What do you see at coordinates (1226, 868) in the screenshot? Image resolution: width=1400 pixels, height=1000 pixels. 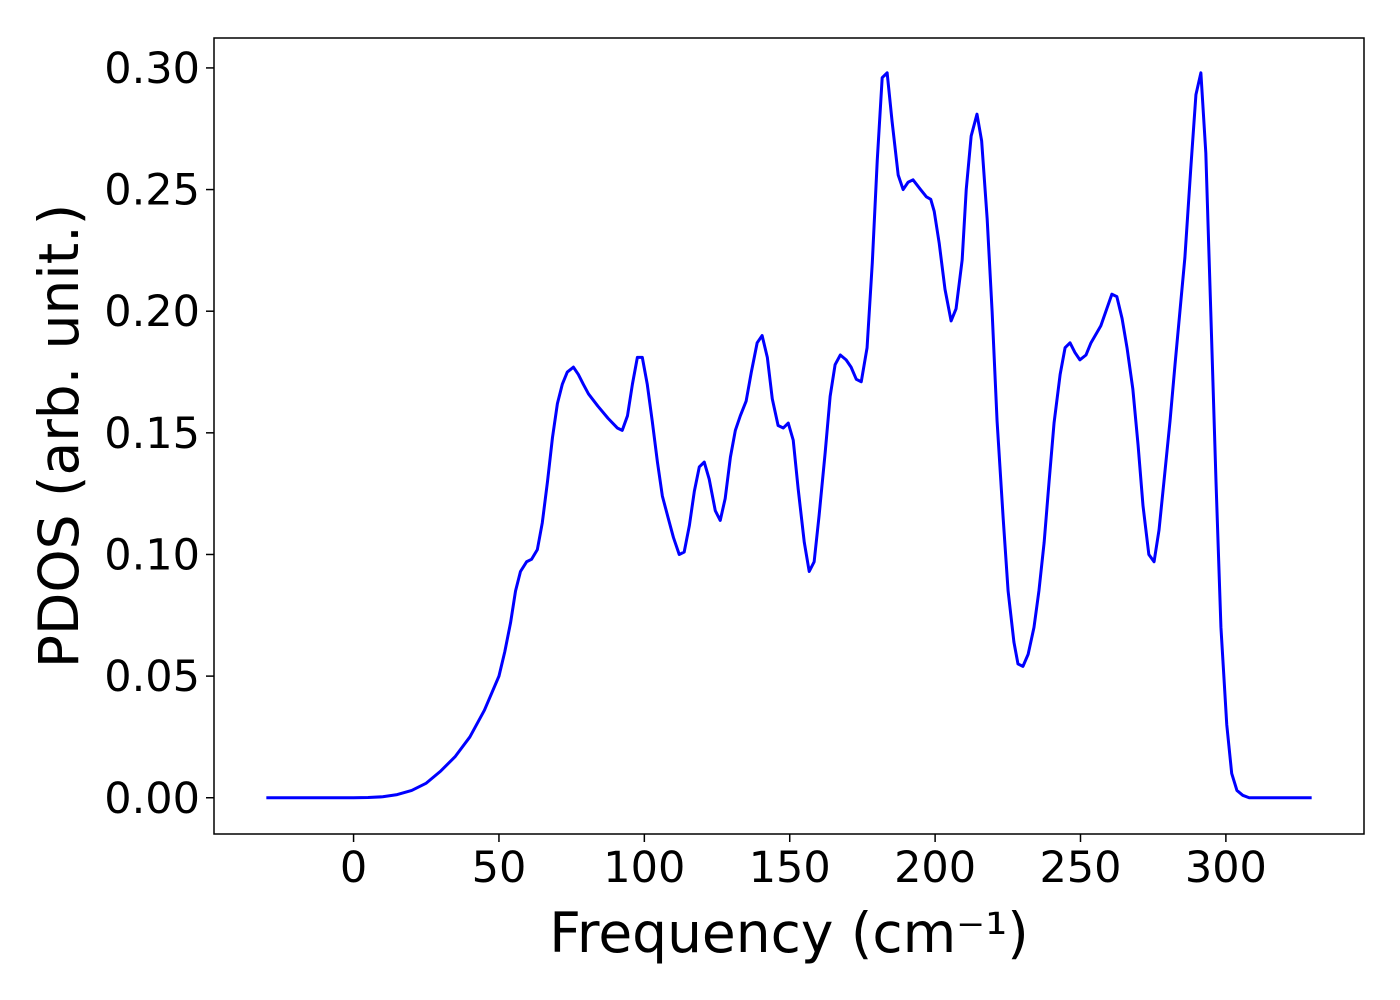 I see `x-tick-label: 300` at bounding box center [1226, 868].